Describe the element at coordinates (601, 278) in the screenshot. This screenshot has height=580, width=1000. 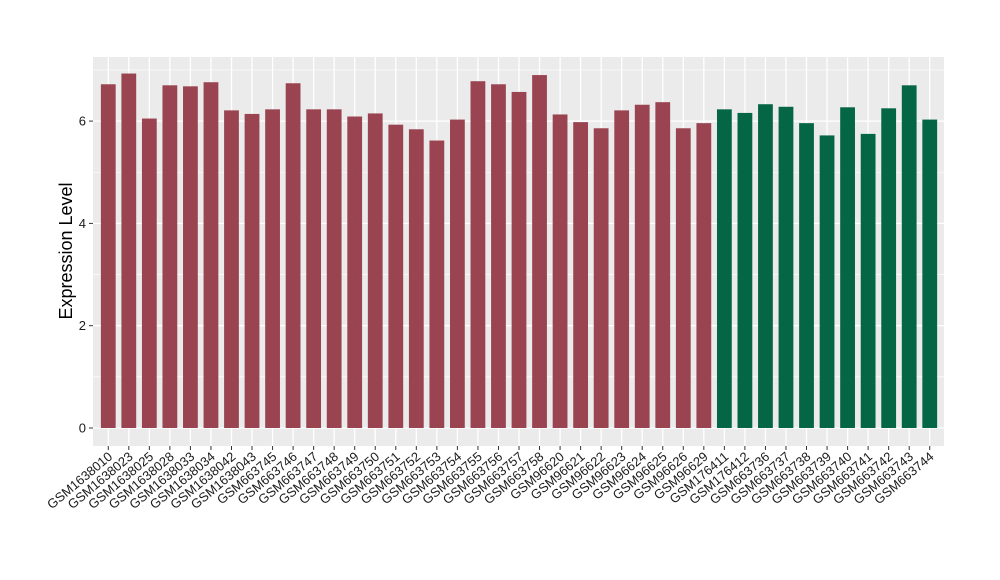
I see `bar-GSM96622` at that location.